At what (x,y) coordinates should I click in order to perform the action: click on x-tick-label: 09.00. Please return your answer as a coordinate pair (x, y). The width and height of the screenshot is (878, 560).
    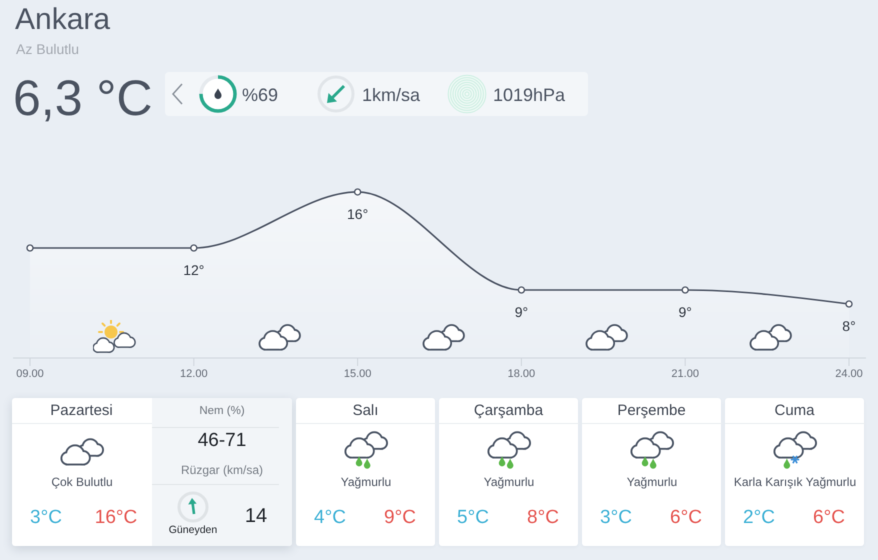
    Looking at the image, I should click on (30, 374).